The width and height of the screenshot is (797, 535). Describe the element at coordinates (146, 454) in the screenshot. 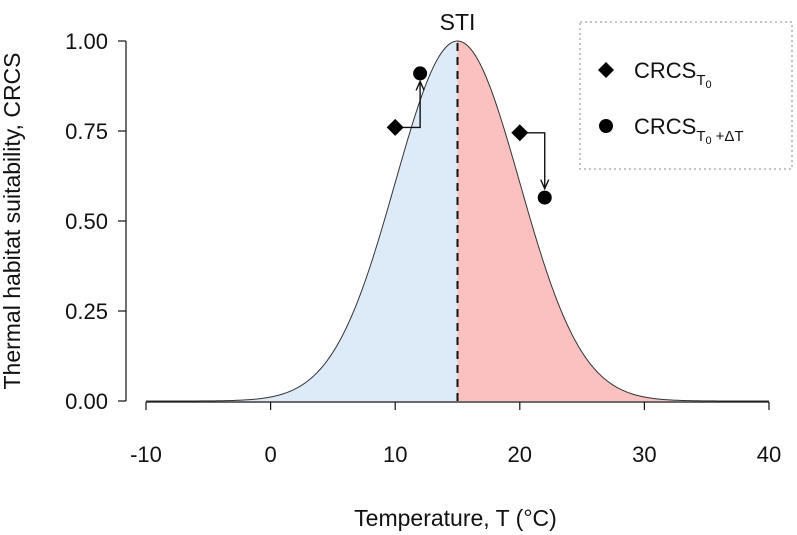

I see `x-tick-label: -10` at that location.